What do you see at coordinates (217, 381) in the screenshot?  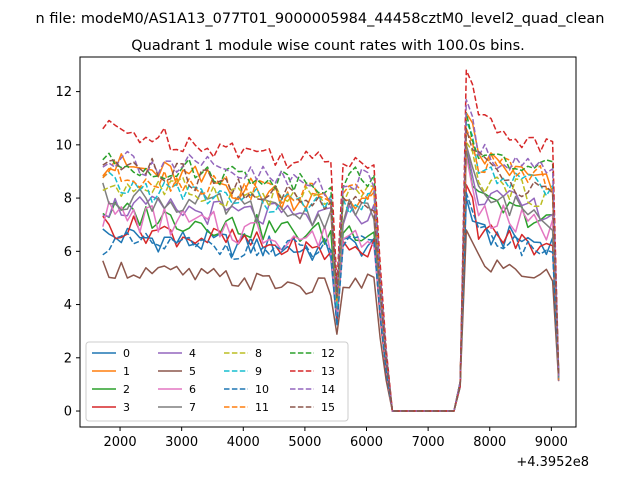 I see `legend-box` at bounding box center [217, 381].